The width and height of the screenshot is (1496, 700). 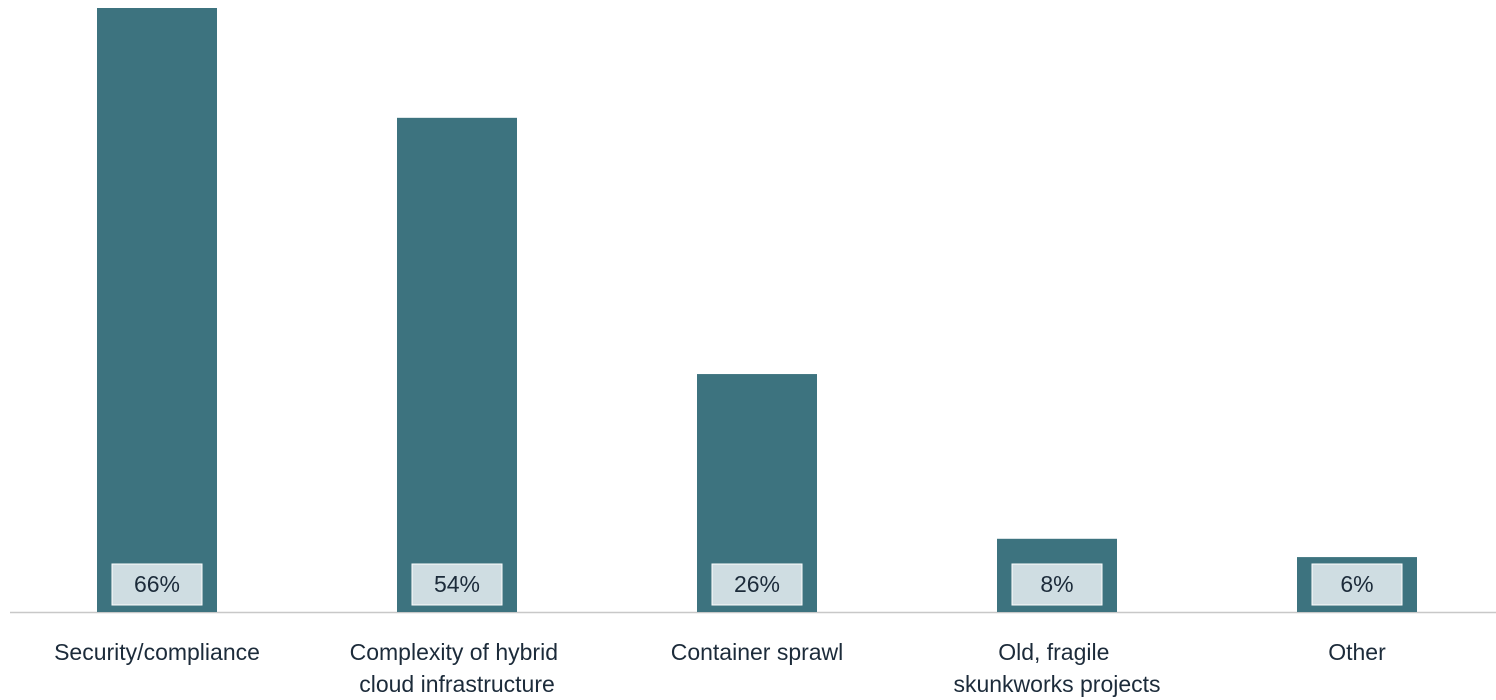 What do you see at coordinates (1357, 652) in the screenshot?
I see `x-tick-label: Other` at bounding box center [1357, 652].